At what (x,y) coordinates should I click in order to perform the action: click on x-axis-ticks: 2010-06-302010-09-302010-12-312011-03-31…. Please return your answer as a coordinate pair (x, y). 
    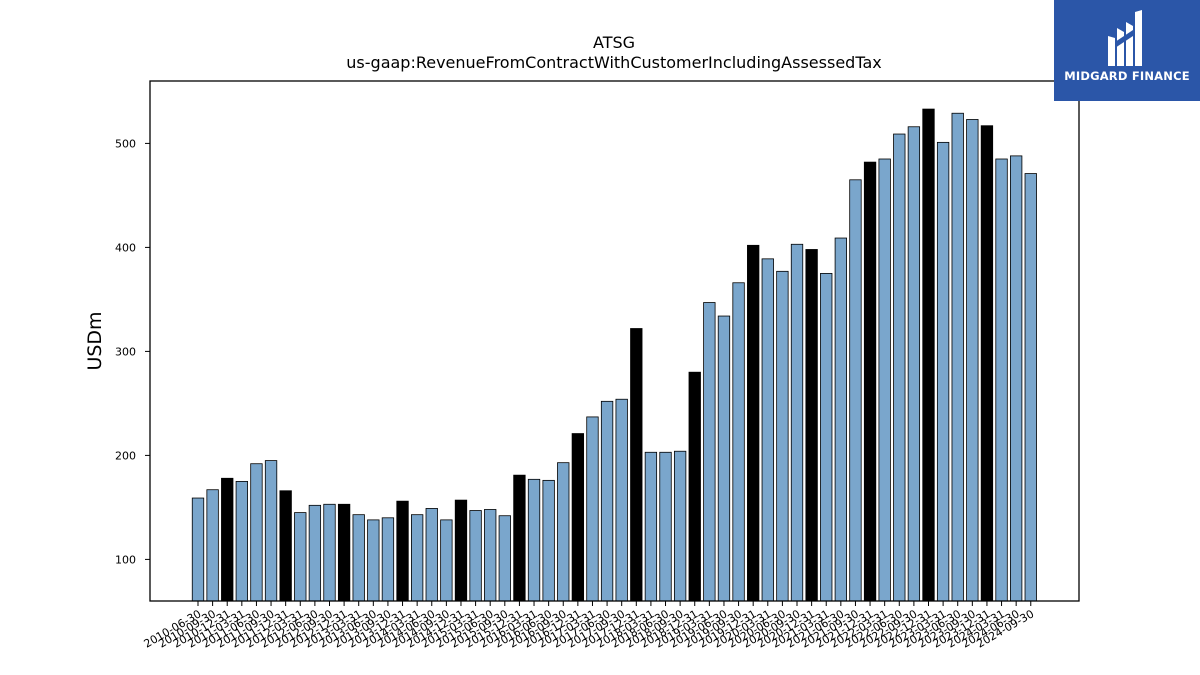
    Looking at the image, I should click on (589, 626).